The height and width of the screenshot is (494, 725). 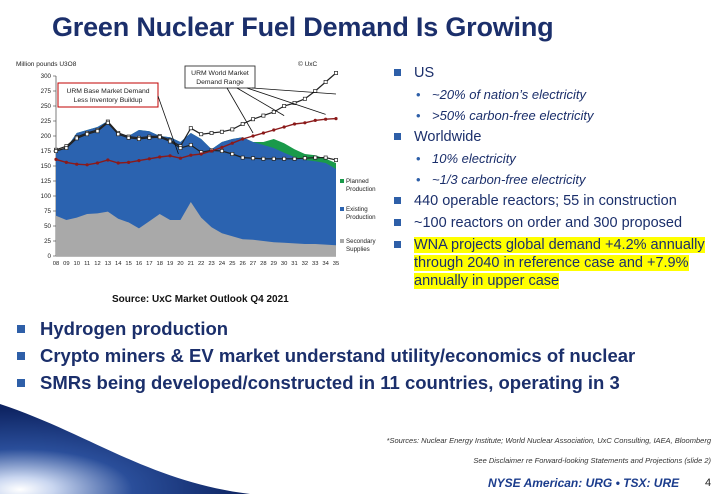 I want to click on y-tick-label: 175, so click(x=46, y=151).